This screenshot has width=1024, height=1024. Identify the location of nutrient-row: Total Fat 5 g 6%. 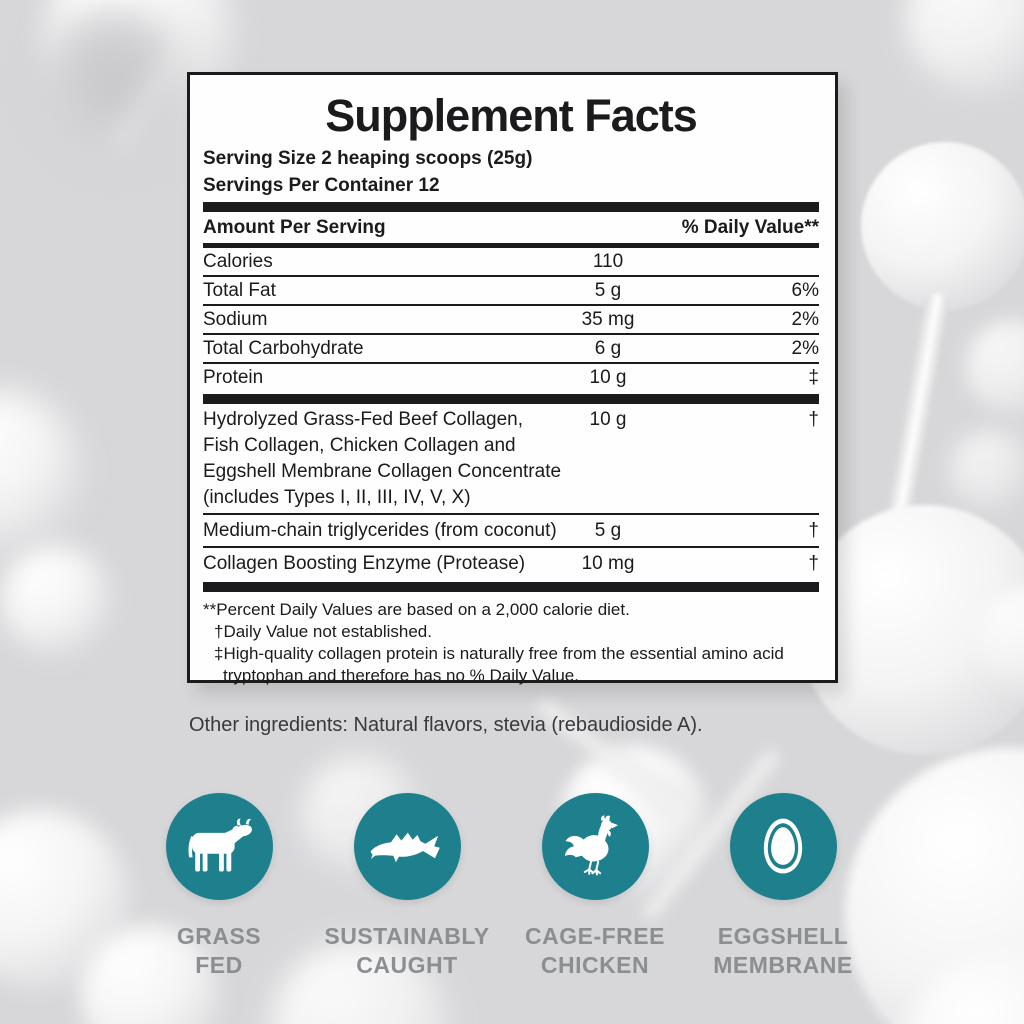
(511, 291).